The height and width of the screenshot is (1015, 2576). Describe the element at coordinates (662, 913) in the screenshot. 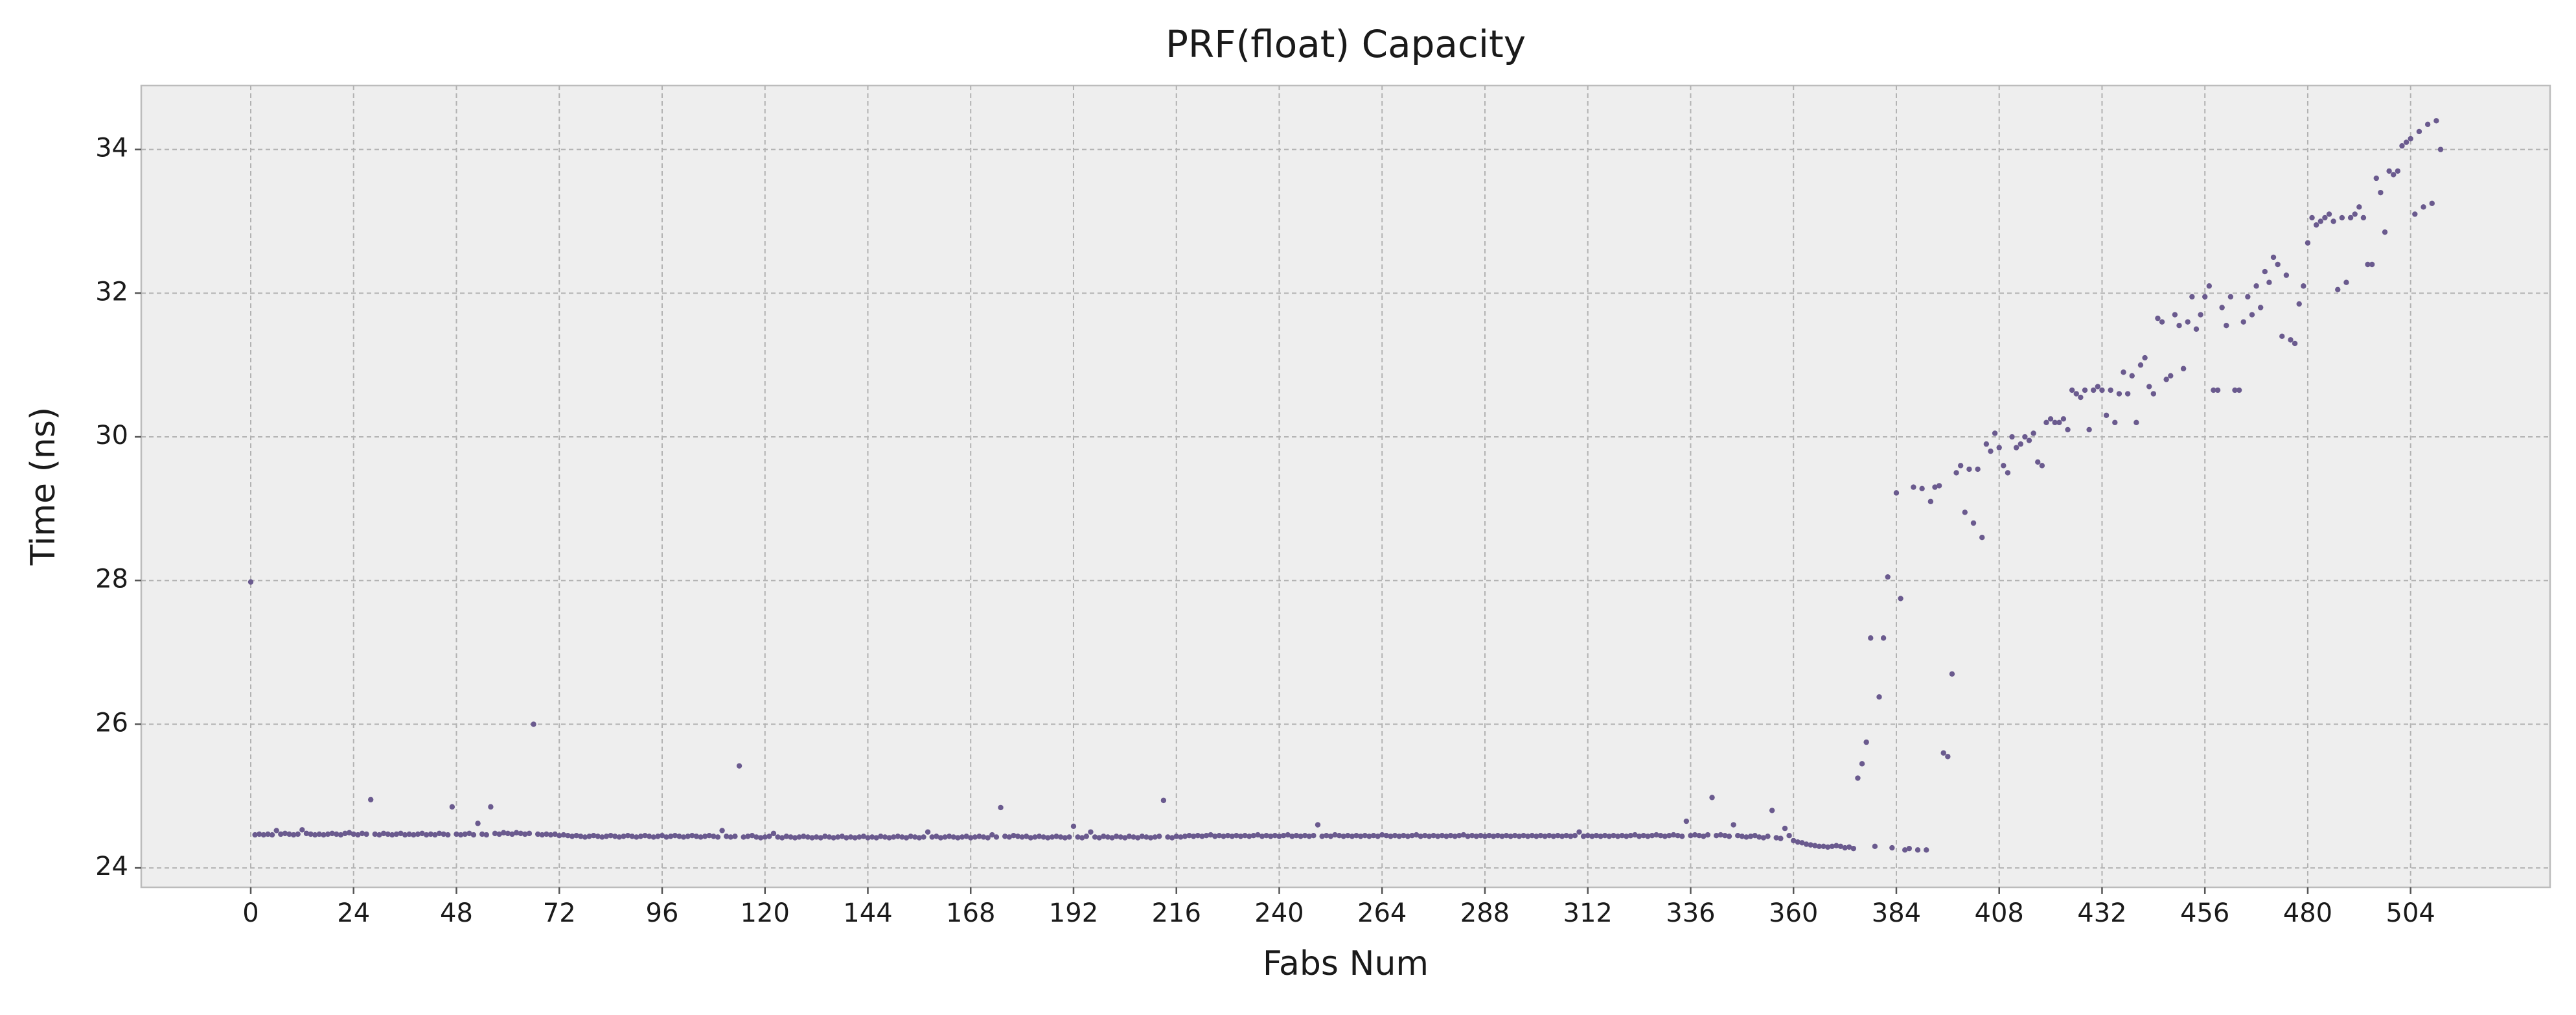

I see `x-tick-label: 96` at that location.